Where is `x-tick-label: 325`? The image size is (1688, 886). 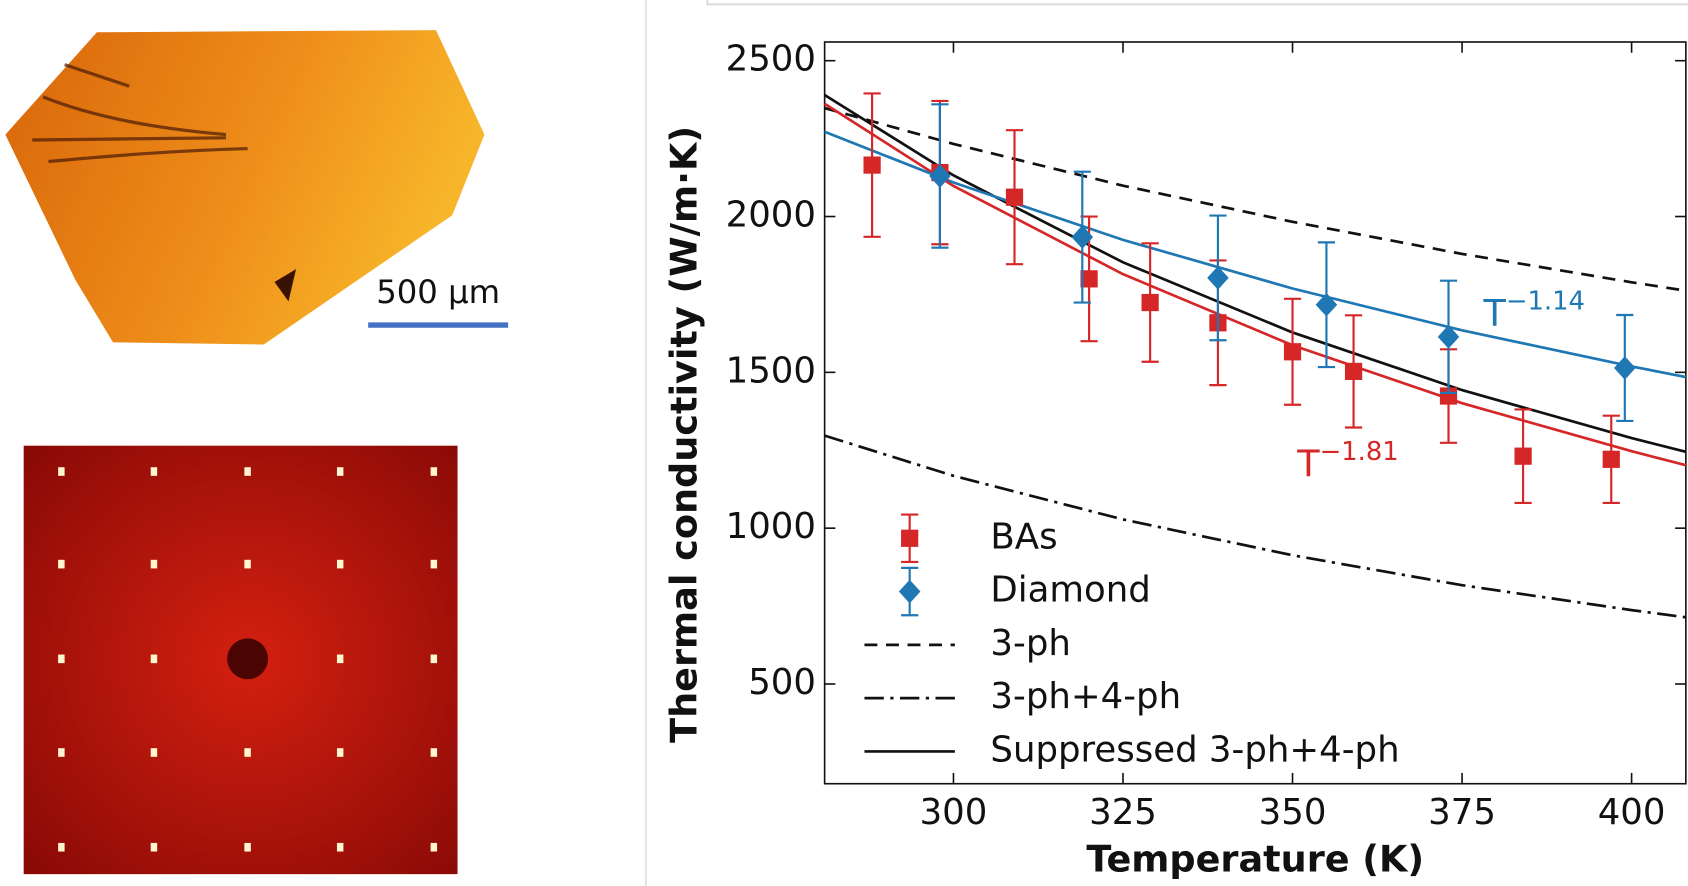 x-tick-label: 325 is located at coordinates (1123, 812).